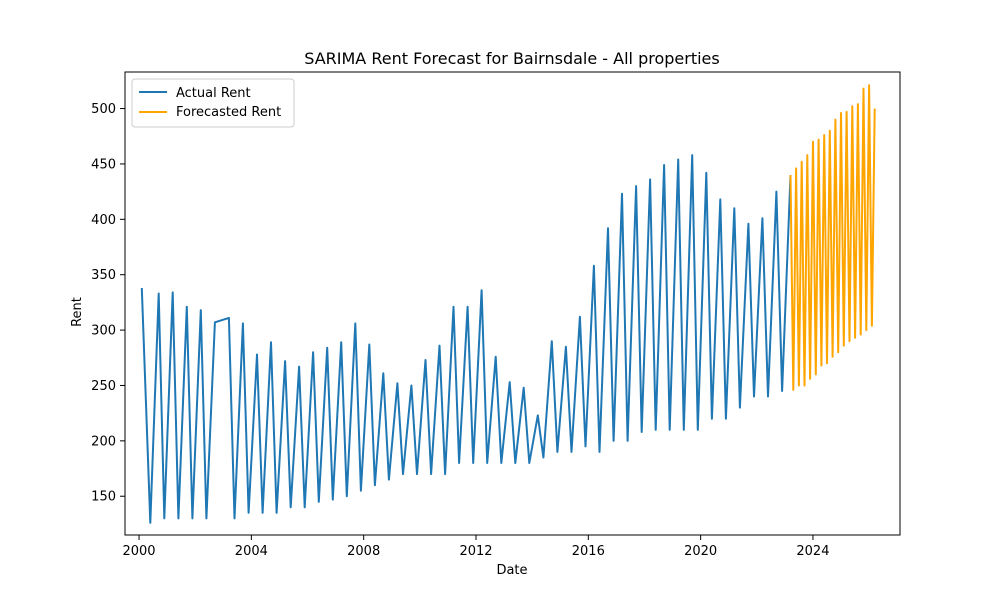 The height and width of the screenshot is (600, 1000). What do you see at coordinates (103, 441) in the screenshot?
I see `y-tick-label: 200` at bounding box center [103, 441].